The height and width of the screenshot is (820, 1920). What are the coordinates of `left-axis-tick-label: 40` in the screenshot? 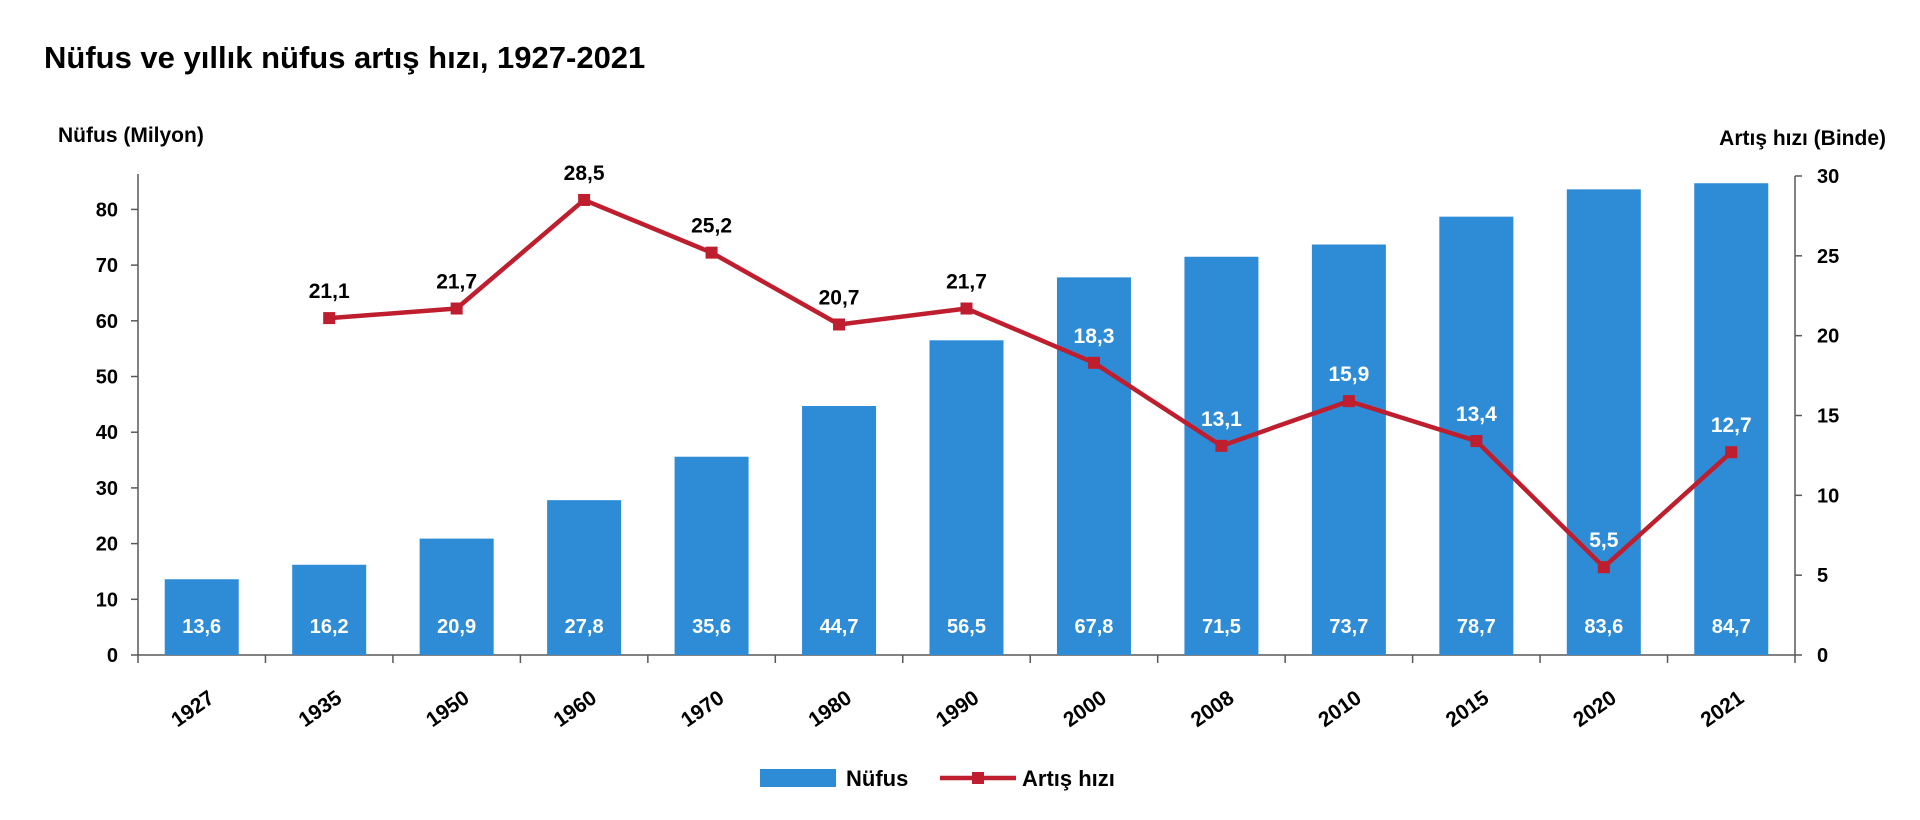 It's located at (107, 433).